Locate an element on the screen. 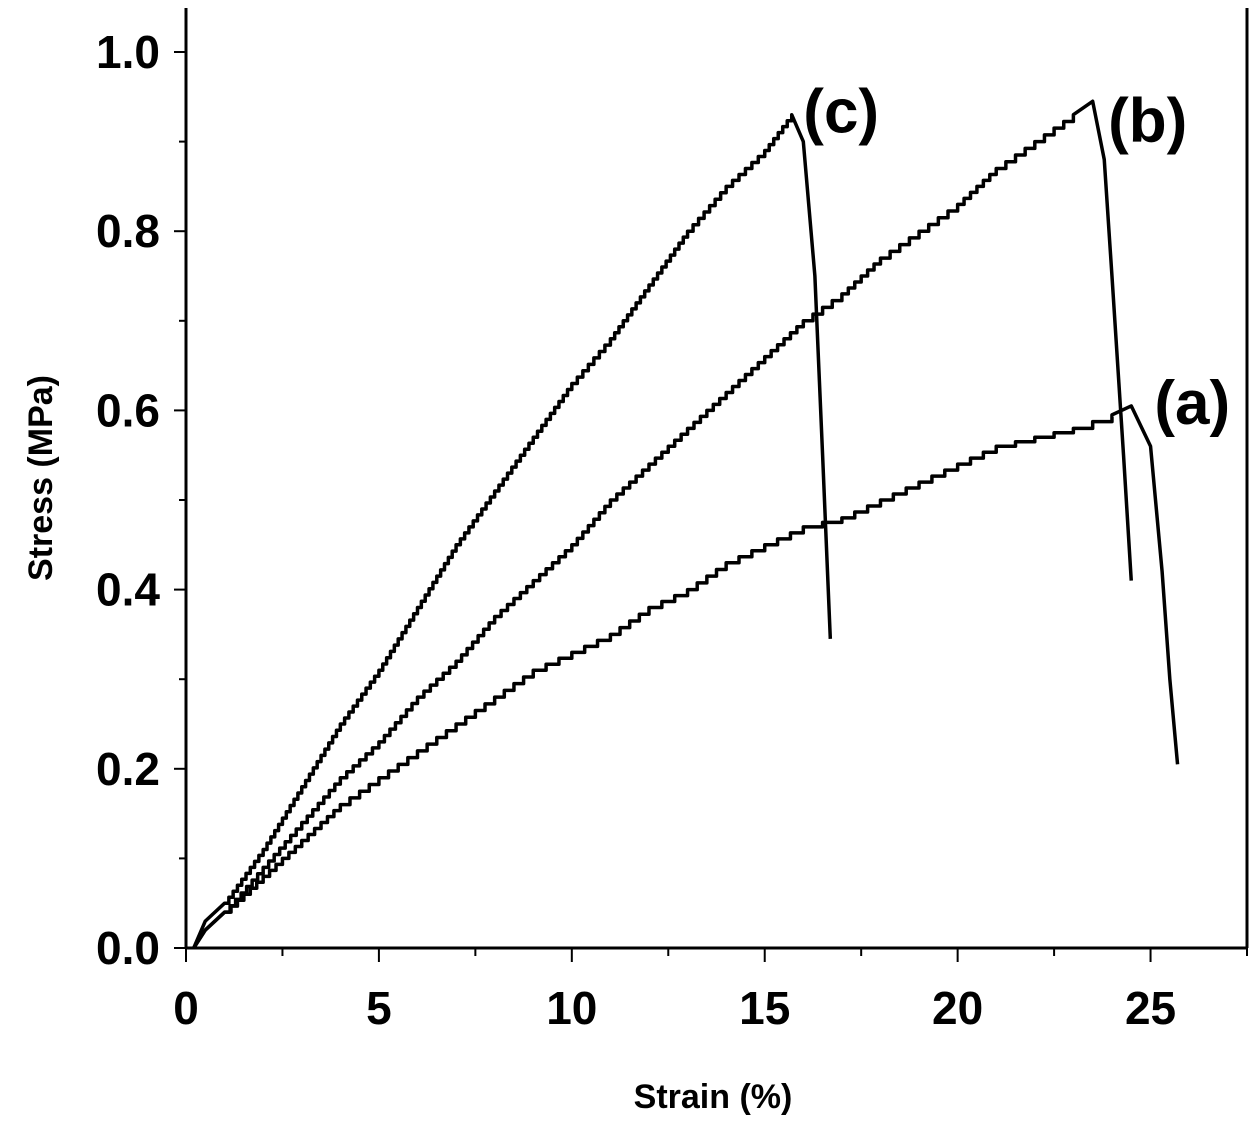 The height and width of the screenshot is (1132, 1260). y-tick-label: 0.6 is located at coordinates (128, 410).